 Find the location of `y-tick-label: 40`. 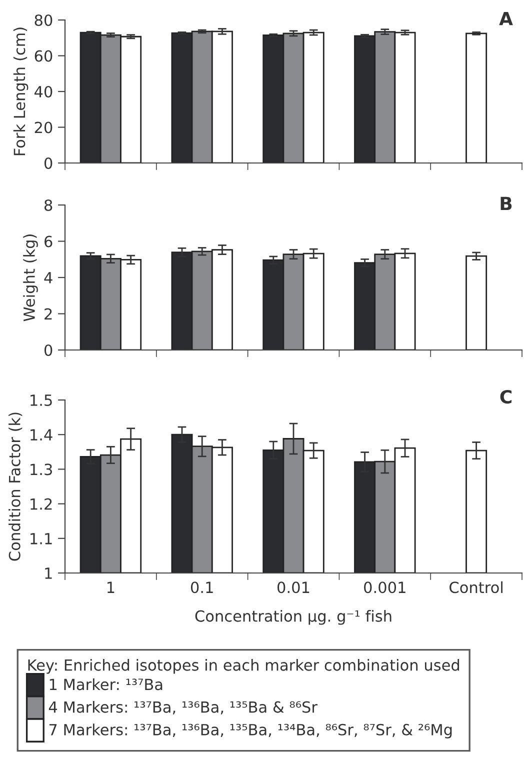

y-tick-label: 40 is located at coordinates (43, 92).